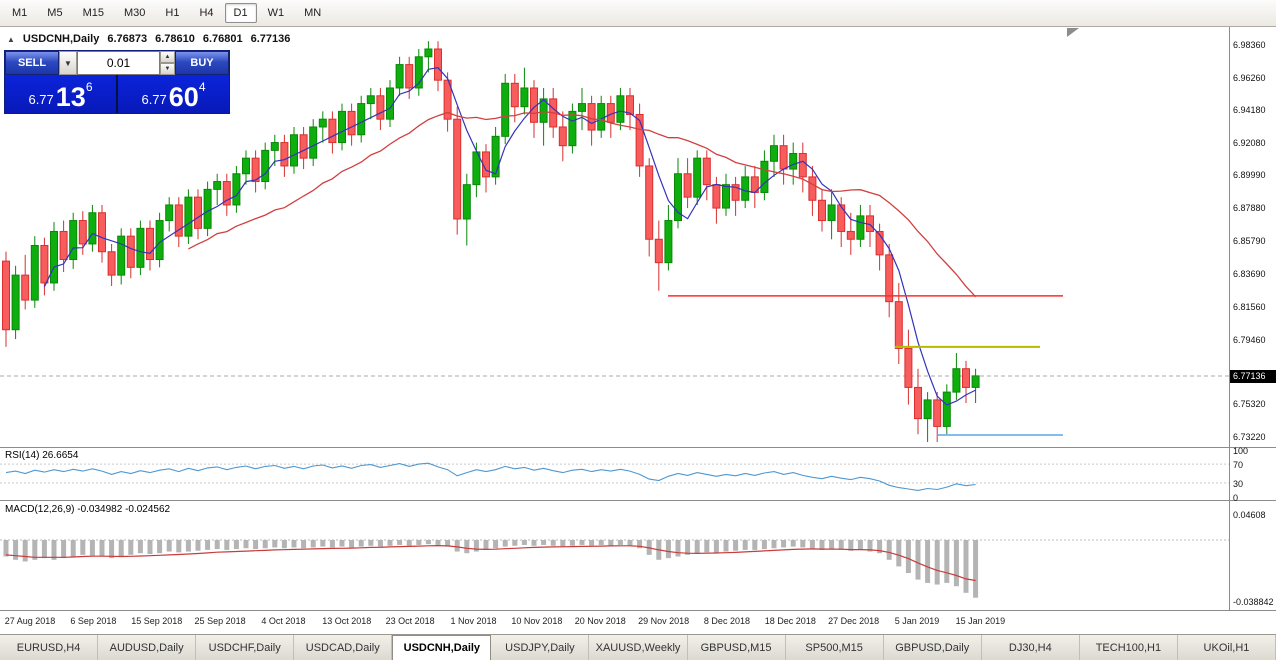  What do you see at coordinates (980, 621) in the screenshot?
I see `date-axis-label: 15 Jan 2019` at bounding box center [980, 621].